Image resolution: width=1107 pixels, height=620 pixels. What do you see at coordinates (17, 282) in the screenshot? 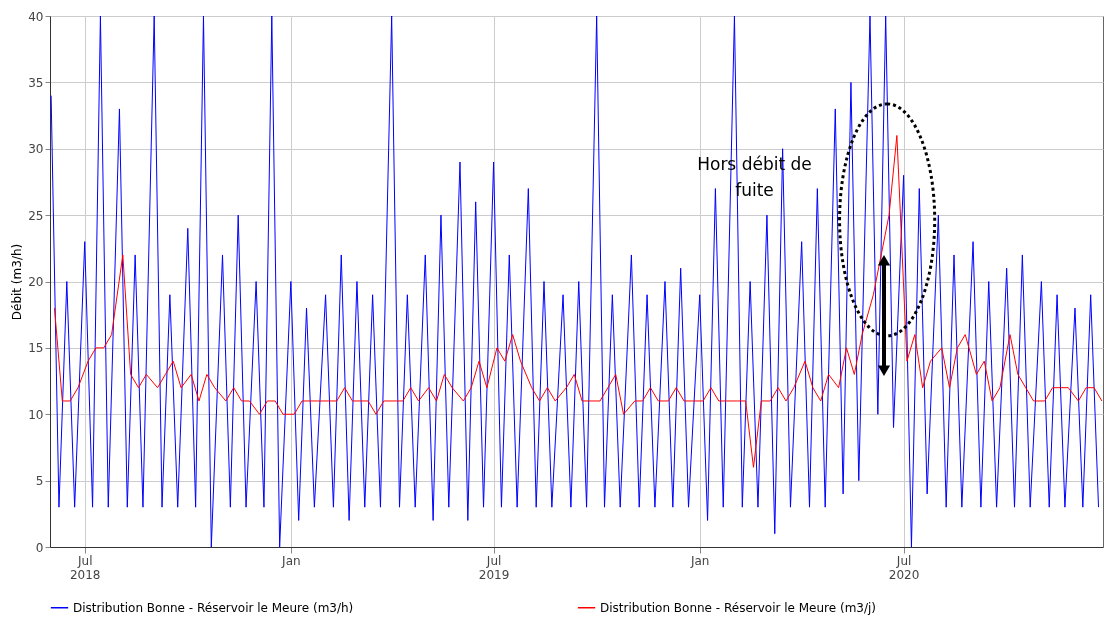
I see `y-axis-title: Débit (m3/h)` at bounding box center [17, 282].